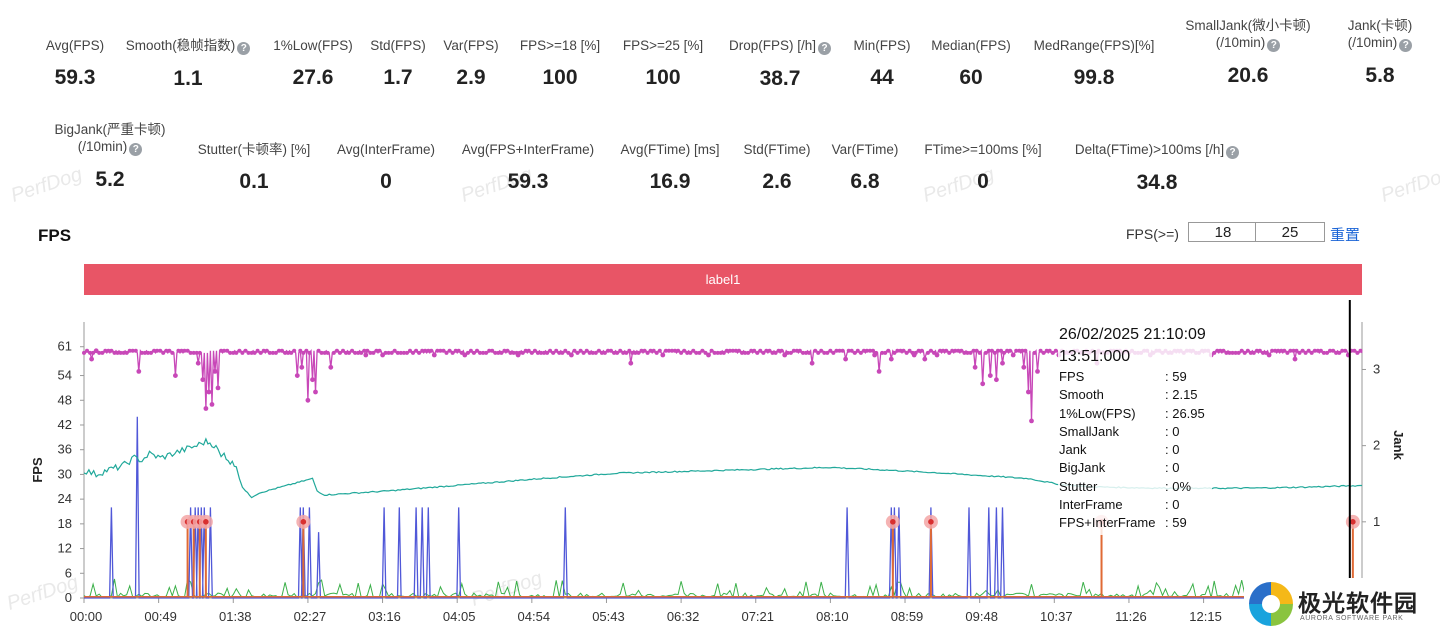  I want to click on metric-item: Var(FPS) 2.9, so click(471, 63).